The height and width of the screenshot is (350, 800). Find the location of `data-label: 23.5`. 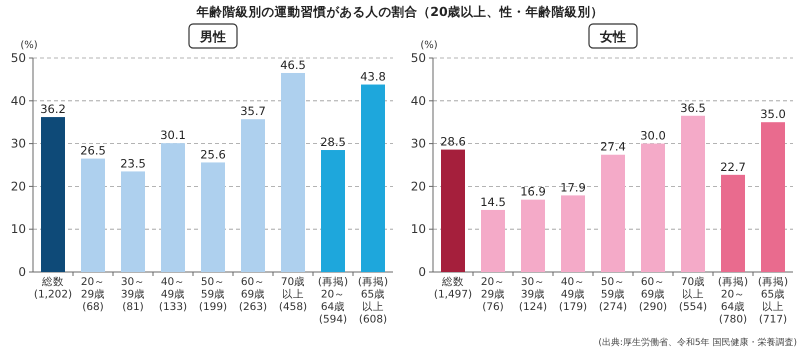

data-label: 23.5 is located at coordinates (133, 163).